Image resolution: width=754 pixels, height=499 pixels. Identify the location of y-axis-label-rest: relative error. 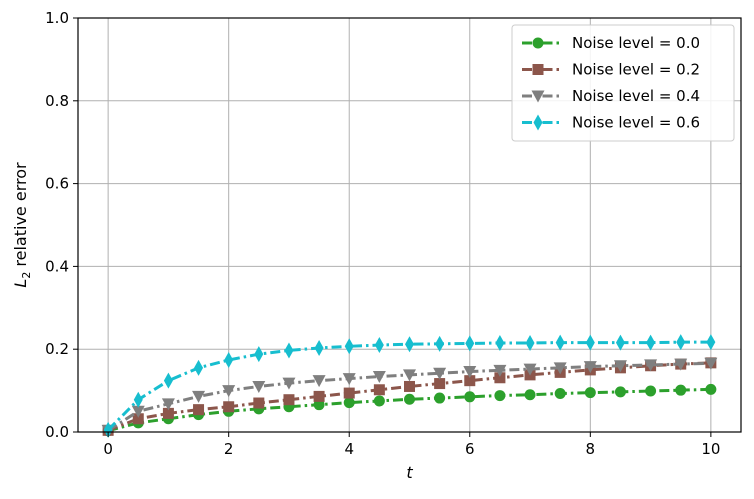
(20, 217).